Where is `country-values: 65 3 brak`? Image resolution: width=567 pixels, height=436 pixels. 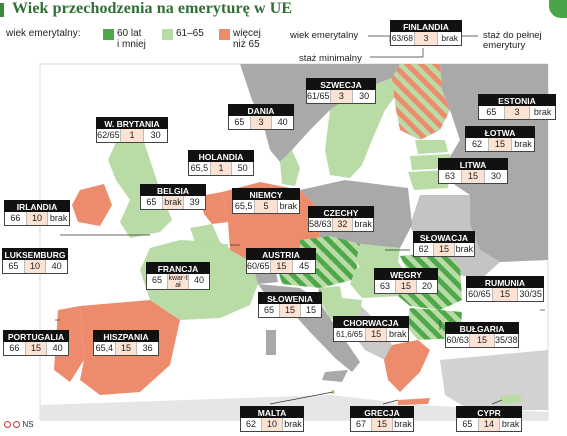 country-values: 65 3 brak is located at coordinates (517, 113).